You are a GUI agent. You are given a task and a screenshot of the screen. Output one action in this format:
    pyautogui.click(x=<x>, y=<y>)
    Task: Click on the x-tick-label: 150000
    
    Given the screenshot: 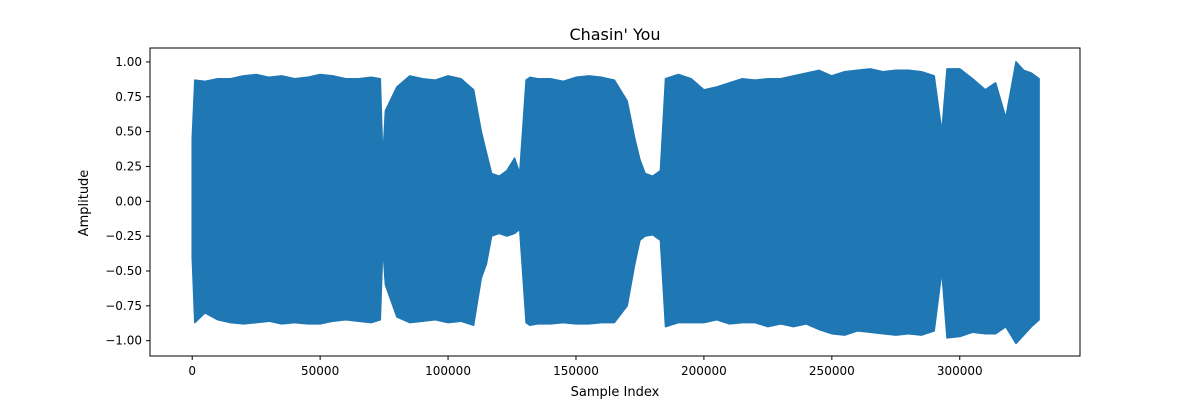 What is the action you would take?
    pyautogui.click(x=576, y=371)
    